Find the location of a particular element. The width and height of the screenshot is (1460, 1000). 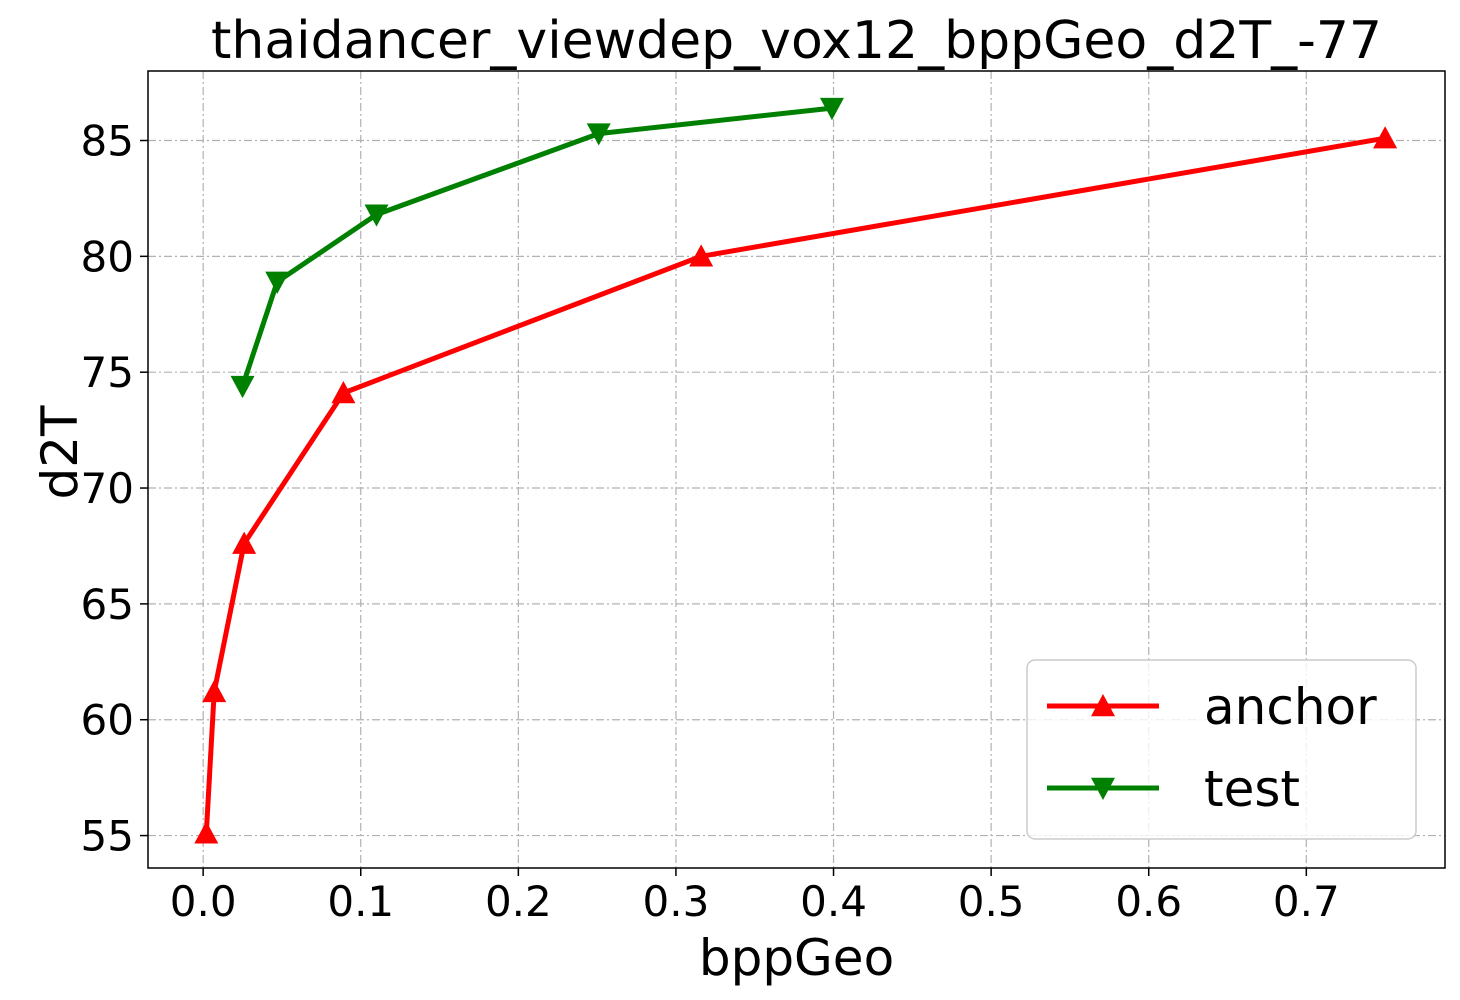

legend-entries: anchor test is located at coordinates (1212, 748).